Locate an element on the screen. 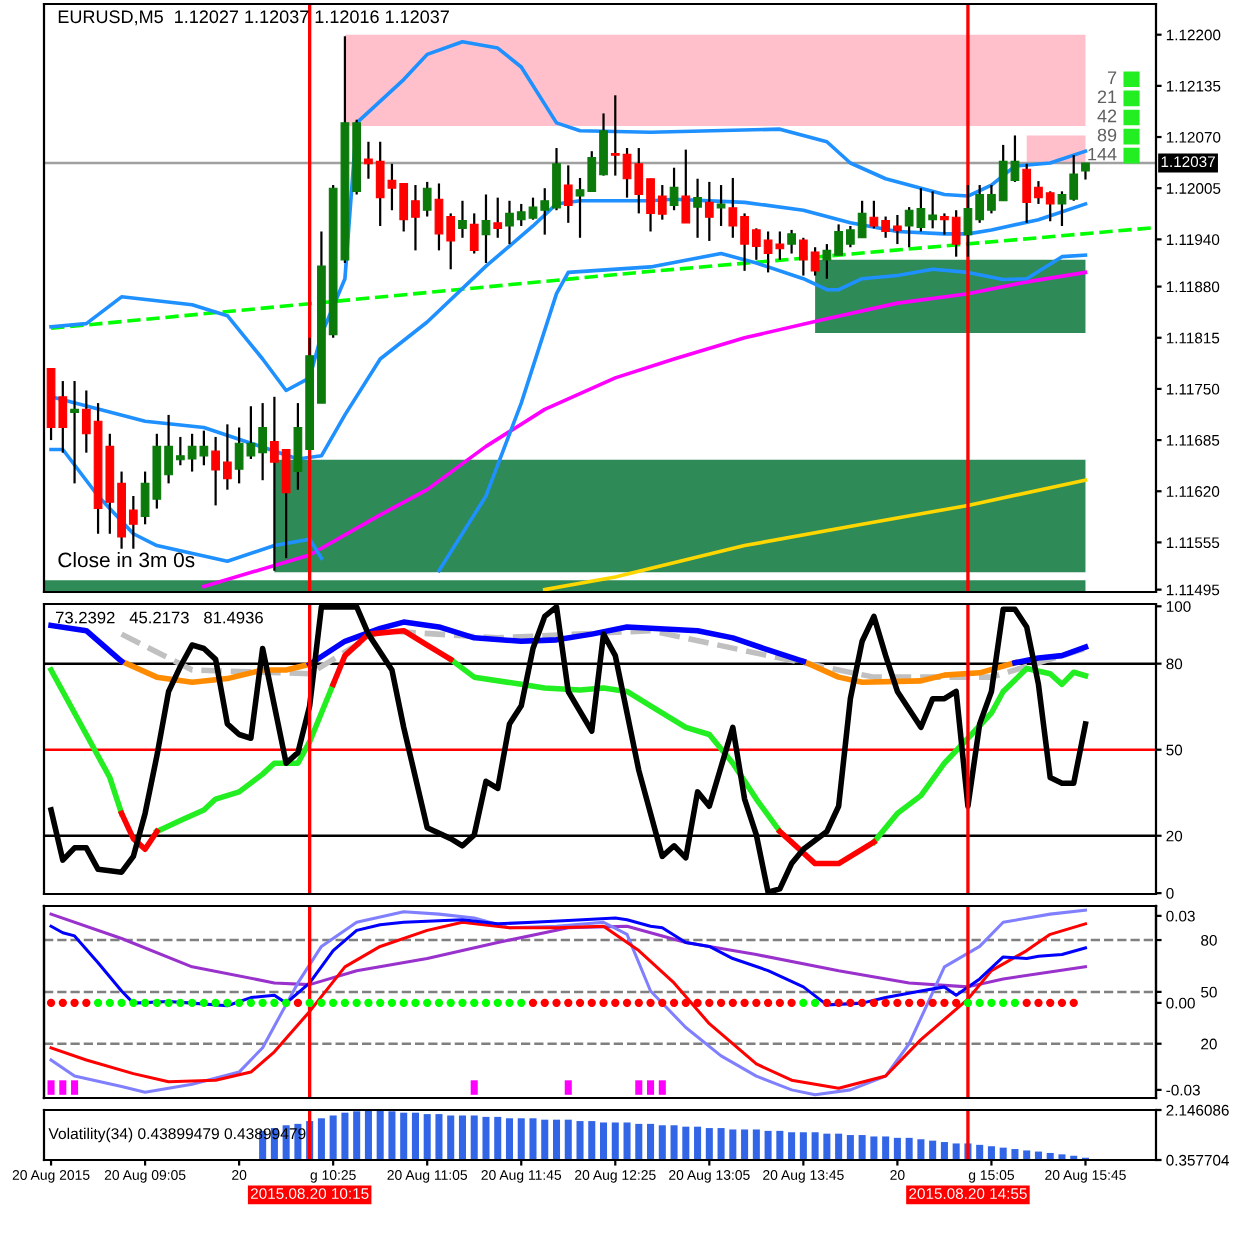 This screenshot has width=1250, height=1250. annotation: Close in 3m 0s is located at coordinates (126, 560).